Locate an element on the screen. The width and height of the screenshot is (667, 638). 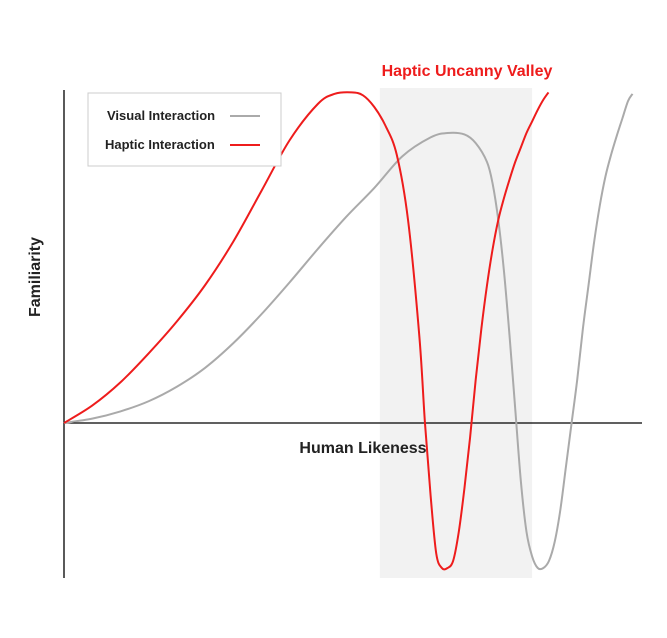
x-axis-label: Human Likeness is located at coordinates (362, 448).